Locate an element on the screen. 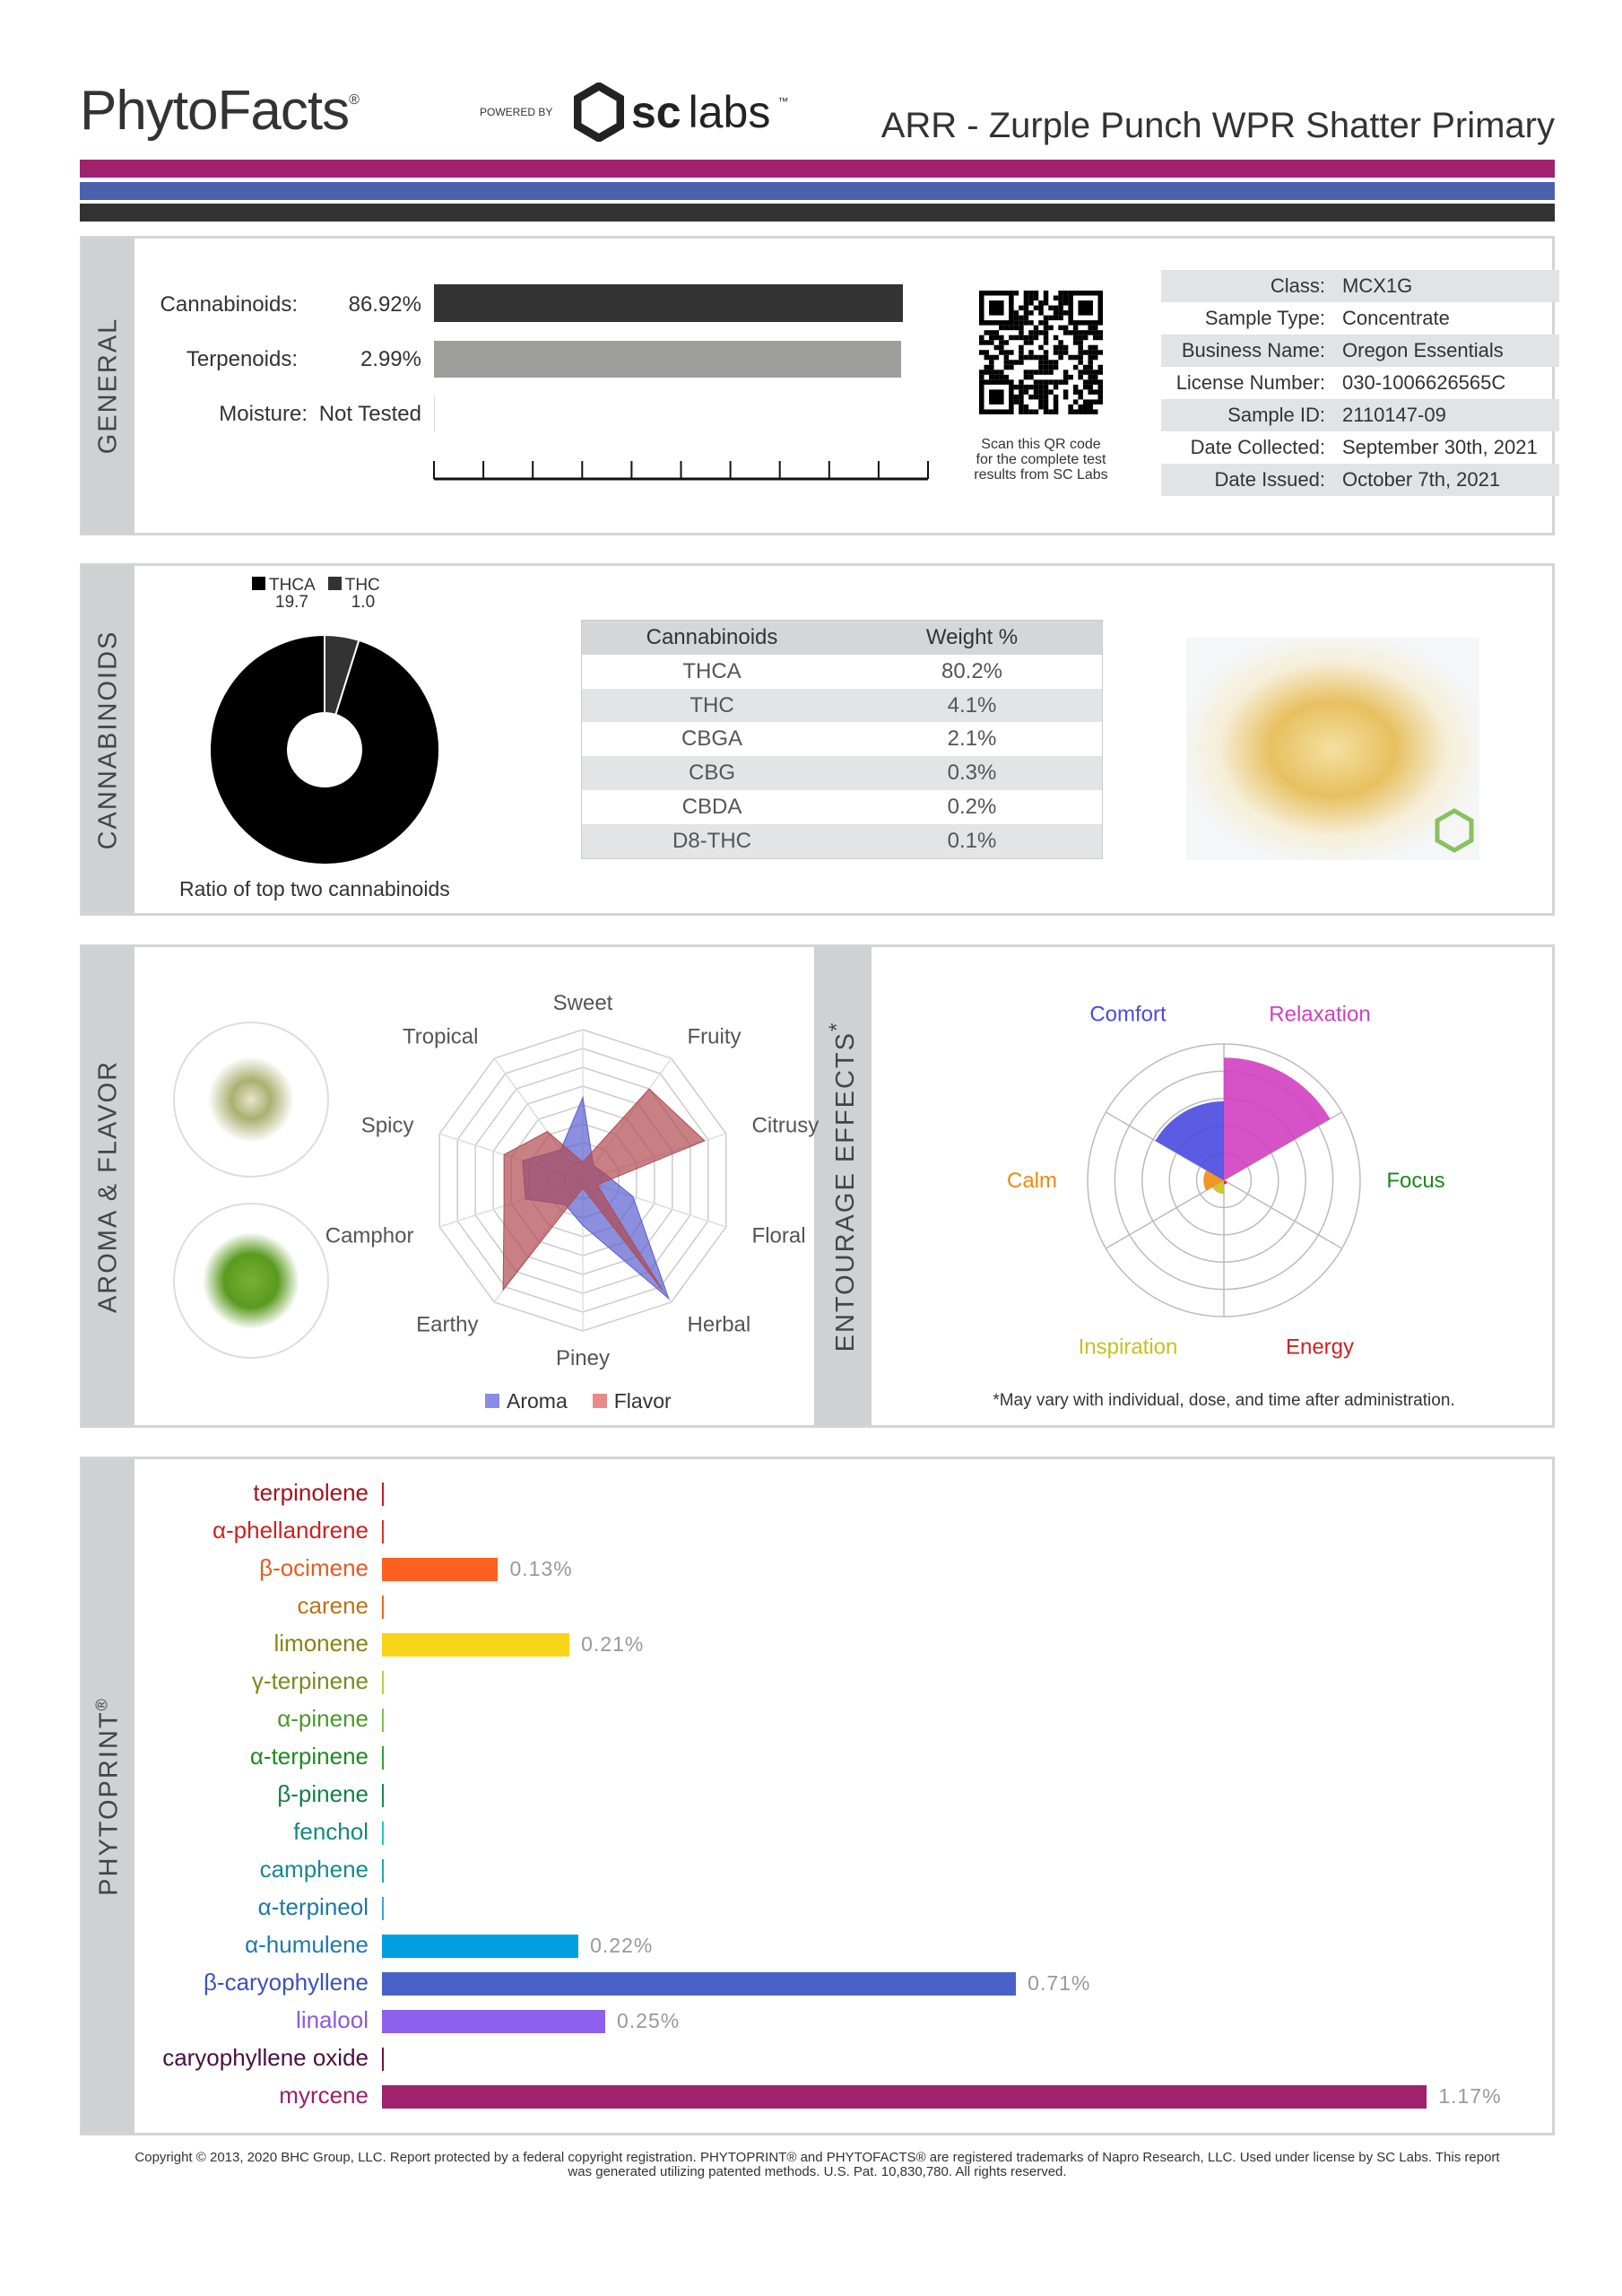 This screenshot has width=1622, height=2296. legend-item-flavor: Flavor is located at coordinates (632, 1401).